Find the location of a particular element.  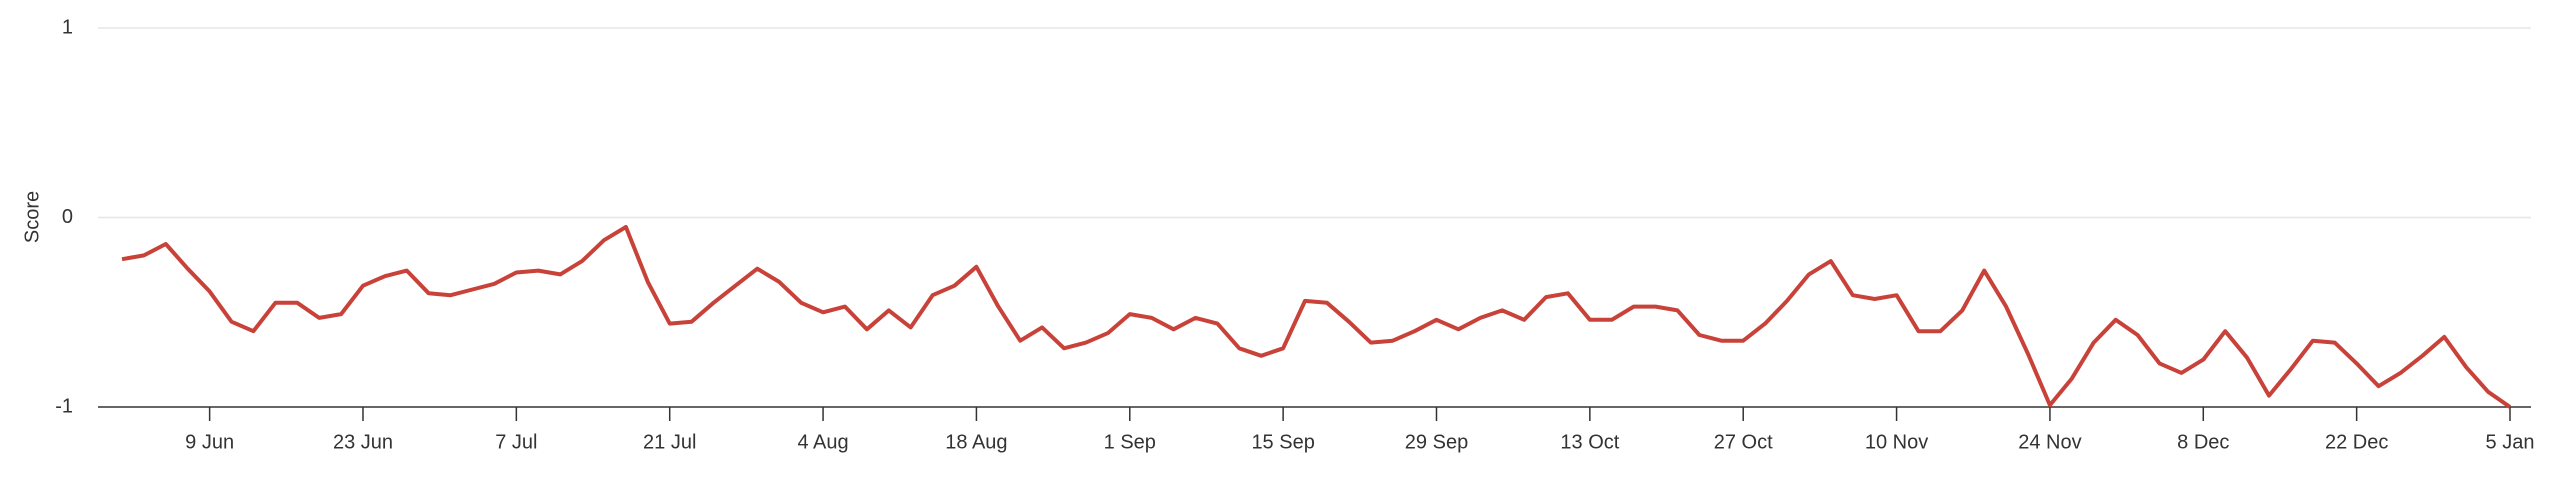

x-tick-label: 22 Dec is located at coordinates (2356, 442).